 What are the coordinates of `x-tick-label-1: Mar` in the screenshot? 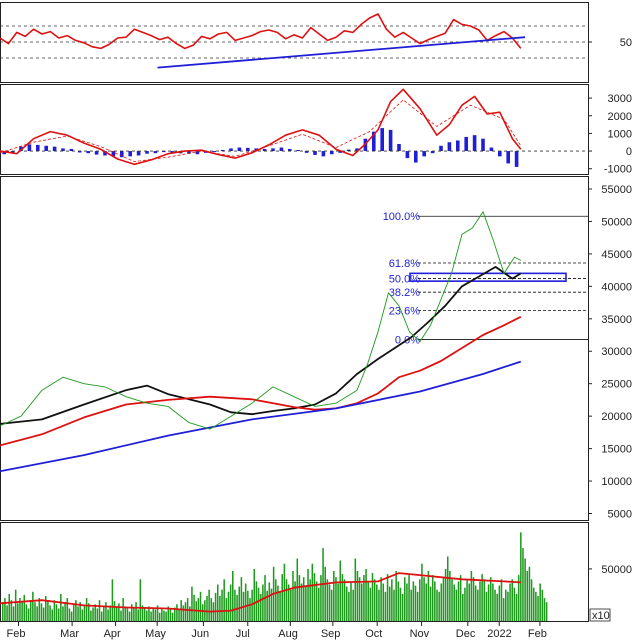 It's located at (69, 634).